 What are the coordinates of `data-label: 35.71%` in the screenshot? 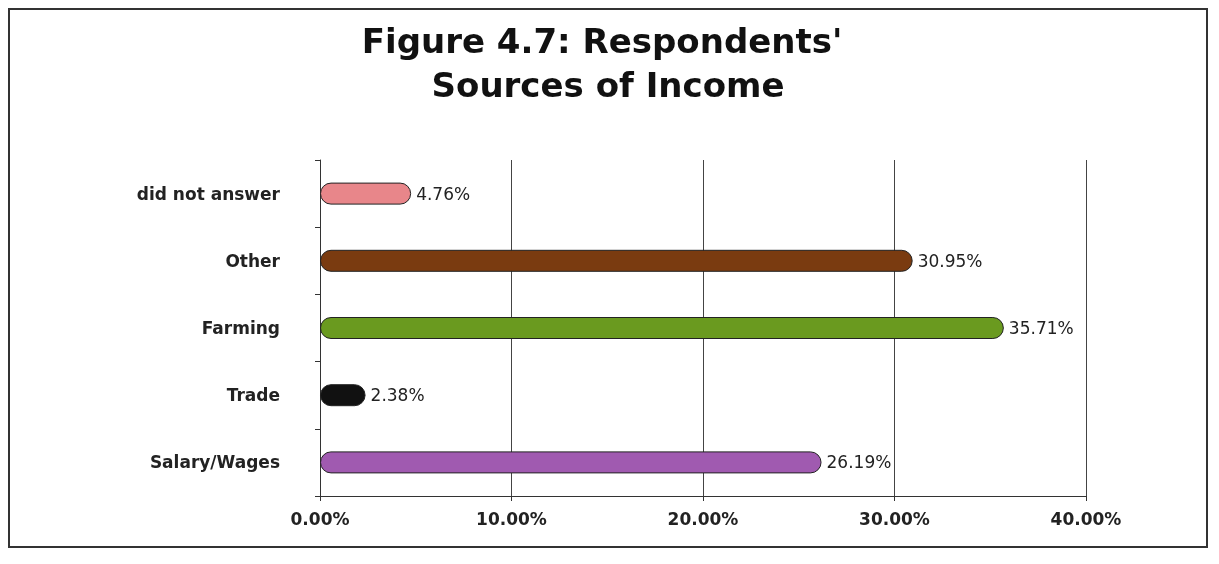 It's located at (1041, 328).